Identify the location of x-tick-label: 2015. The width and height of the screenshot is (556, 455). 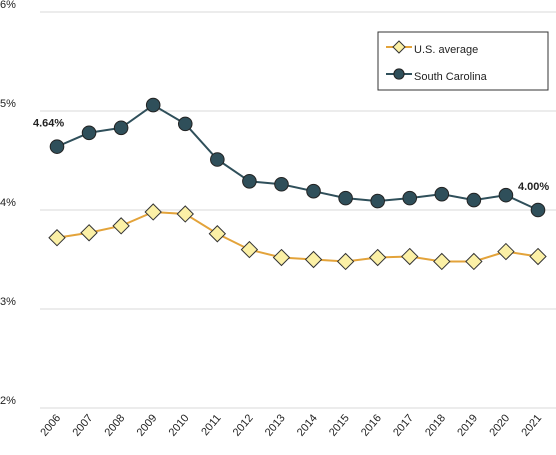
(339, 425).